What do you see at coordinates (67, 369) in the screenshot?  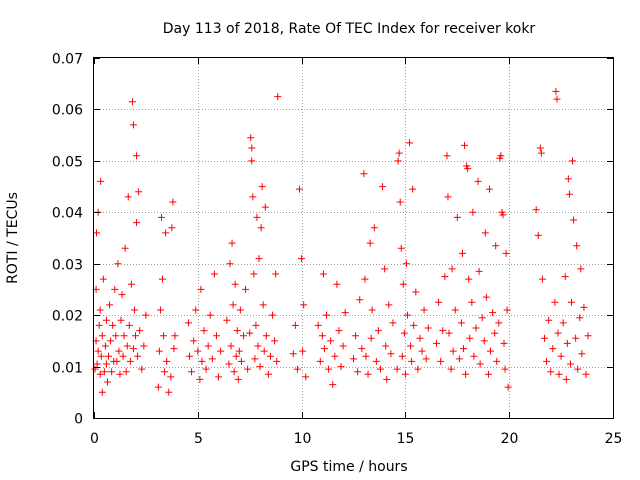 I see `y-tick-label: 0.01` at bounding box center [67, 369].